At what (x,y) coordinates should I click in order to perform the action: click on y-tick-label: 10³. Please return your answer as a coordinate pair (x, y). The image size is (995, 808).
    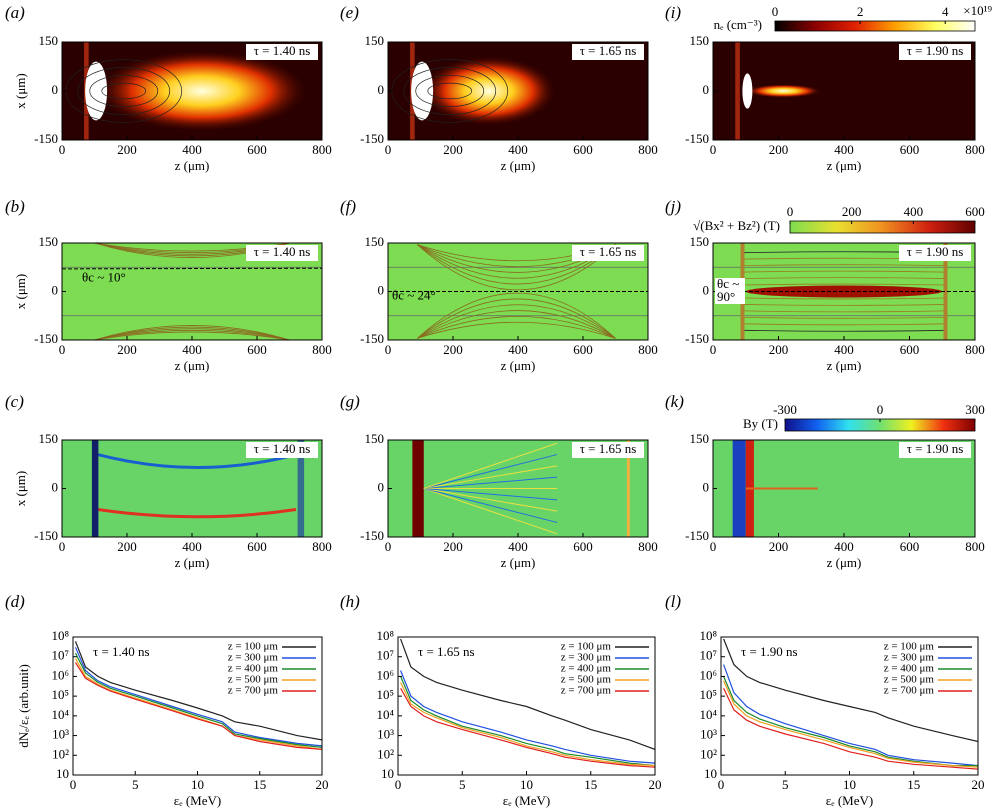
    Looking at the image, I should click on (708, 734).